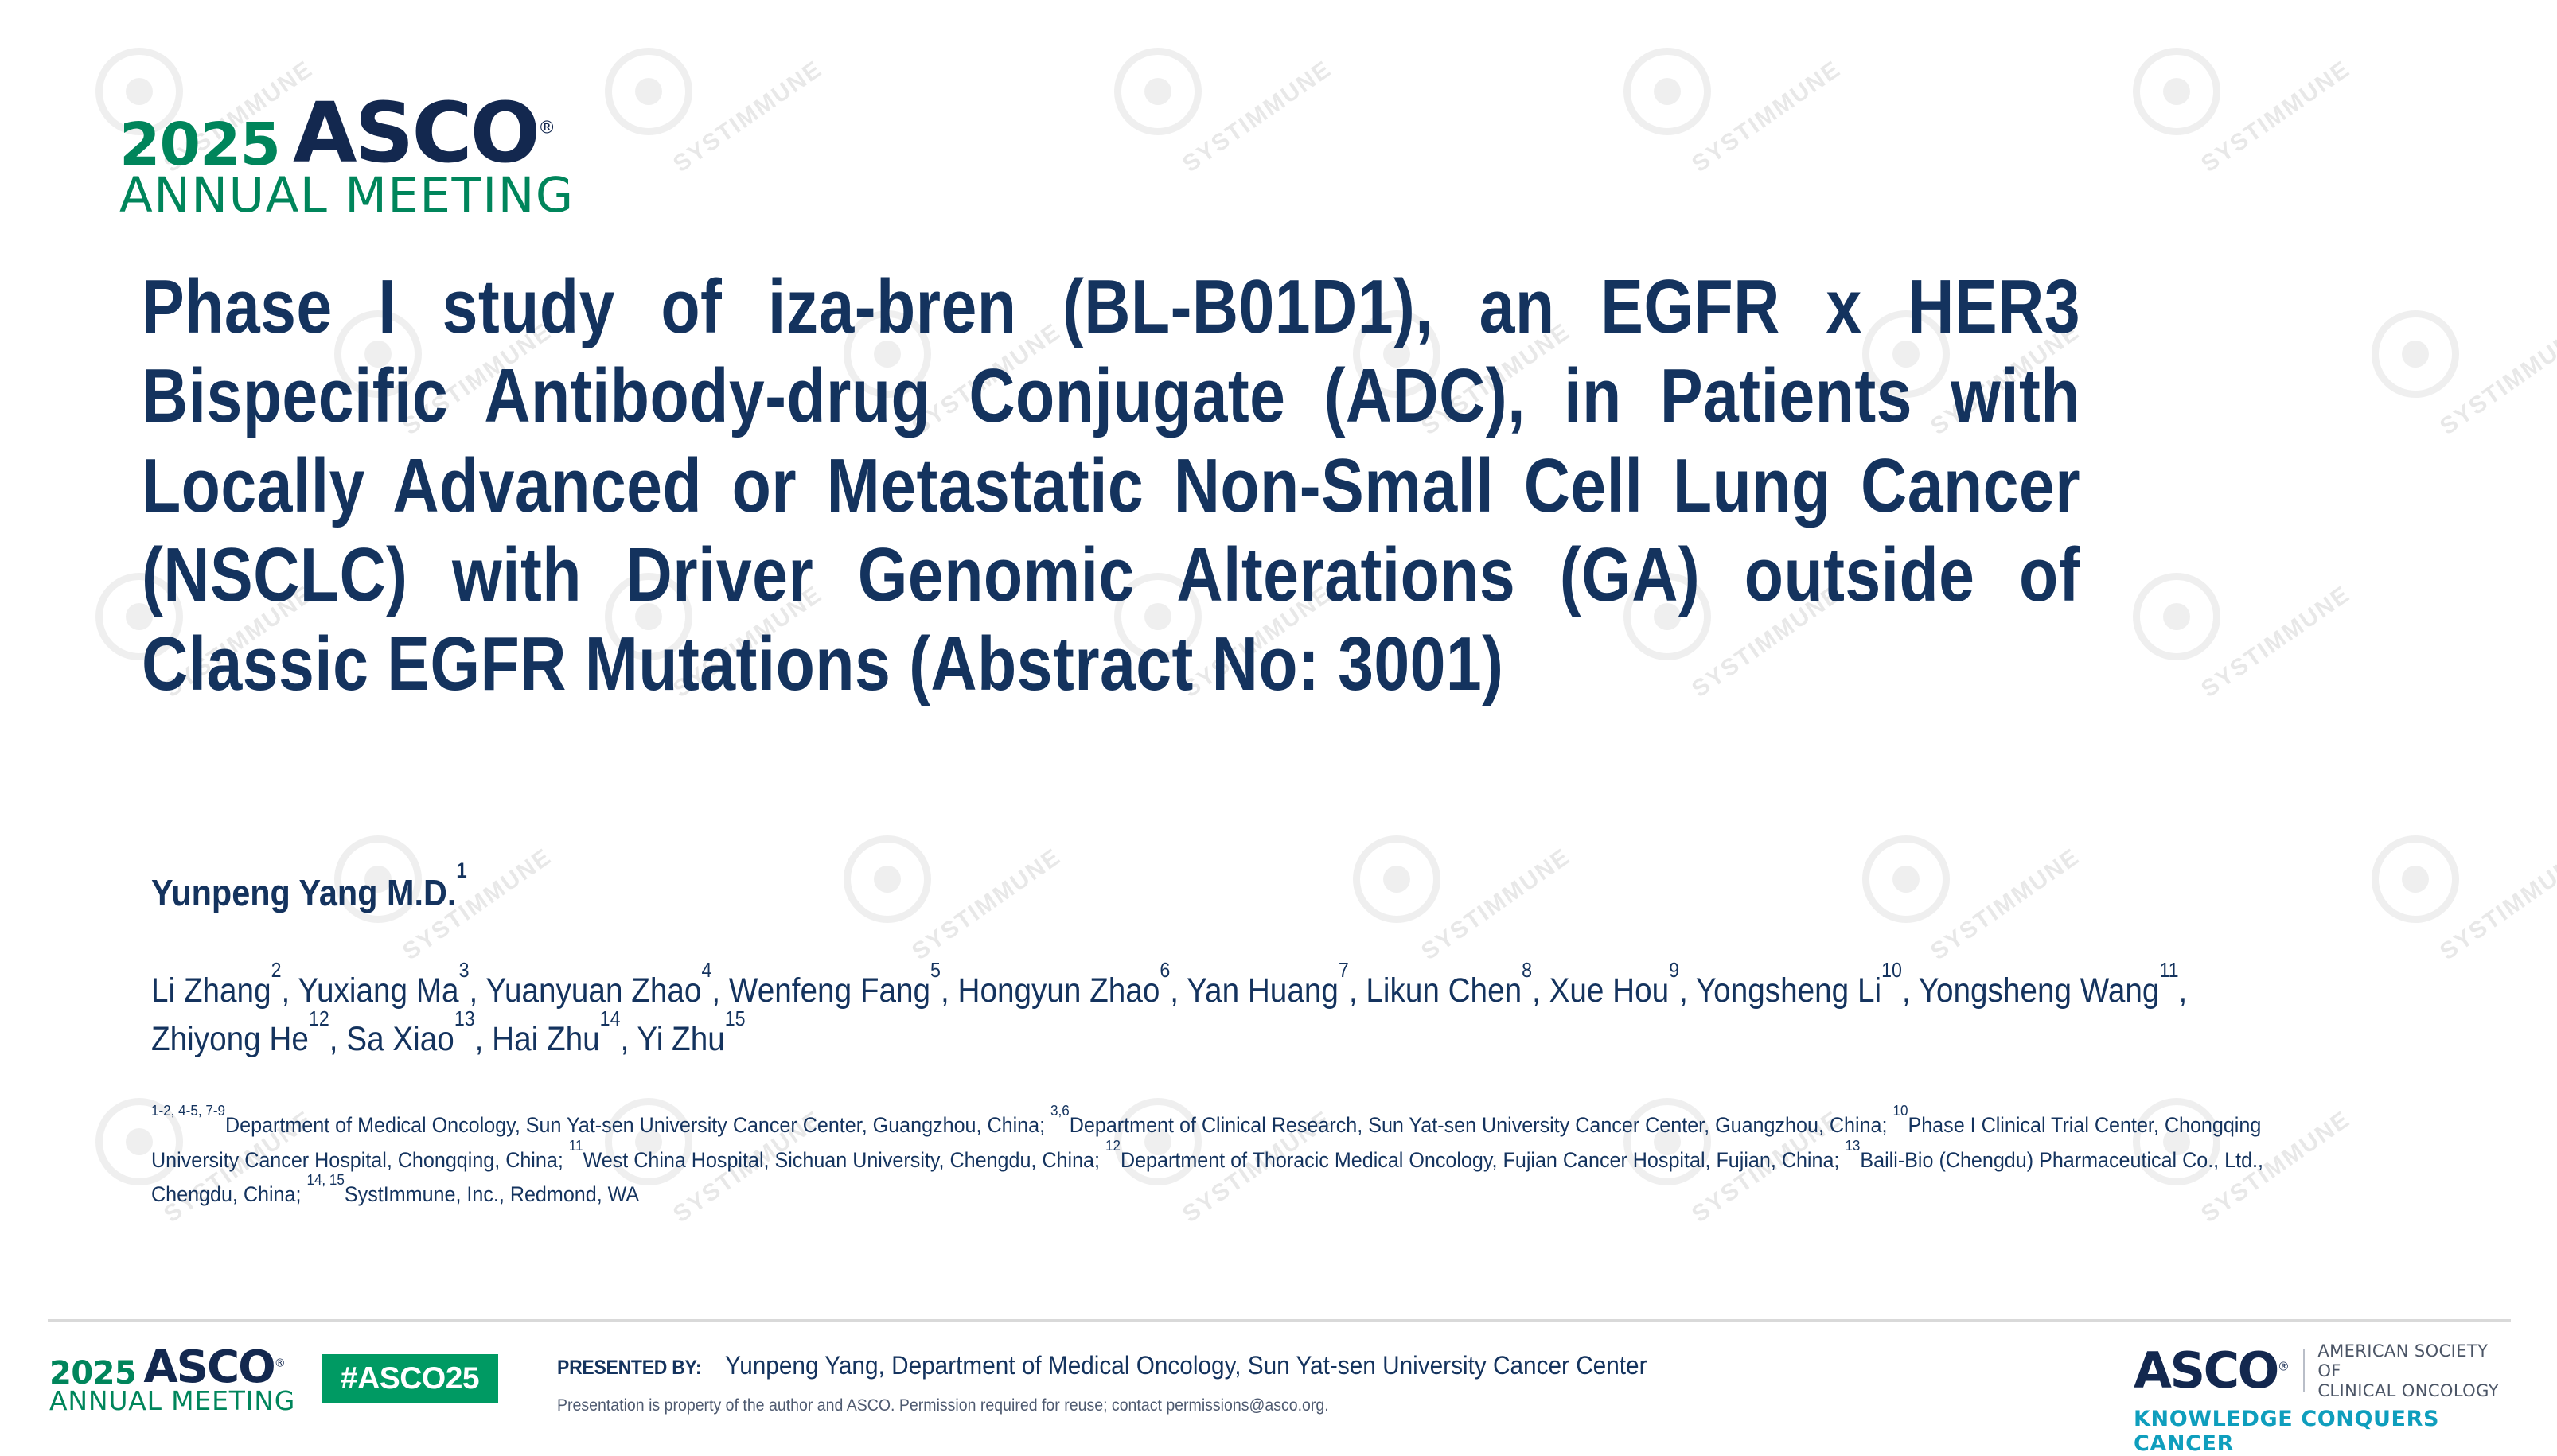 The width and height of the screenshot is (2557, 1456). What do you see at coordinates (1165, 970) in the screenshot?
I see `author-affiliation-marker: 6` at bounding box center [1165, 970].